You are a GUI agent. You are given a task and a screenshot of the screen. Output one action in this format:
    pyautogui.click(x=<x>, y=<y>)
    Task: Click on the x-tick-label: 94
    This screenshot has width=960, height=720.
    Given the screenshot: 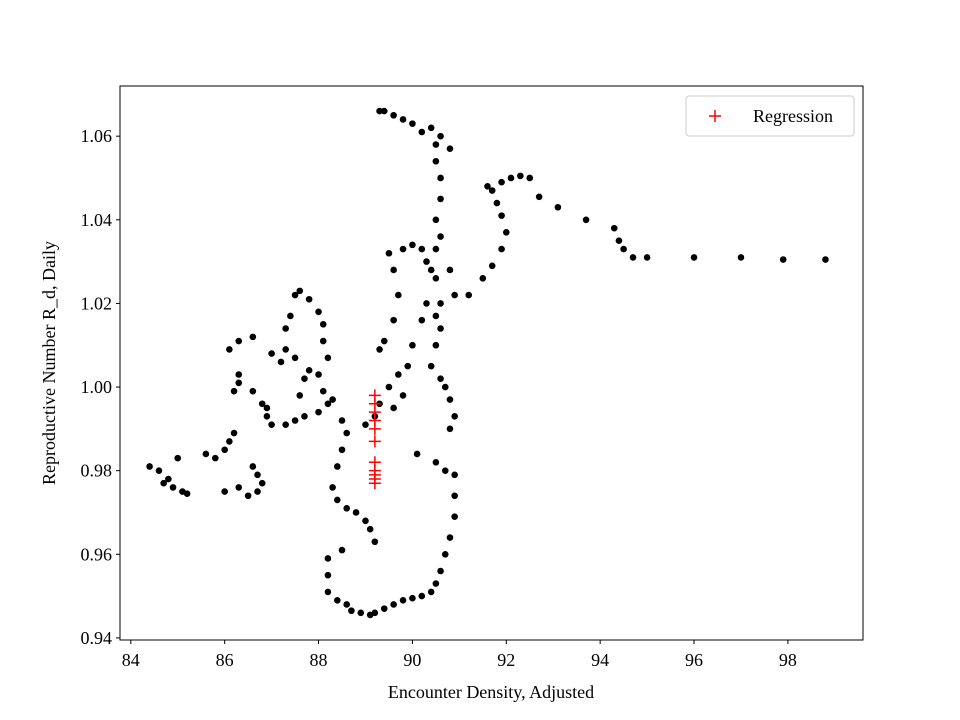 What is the action you would take?
    pyautogui.click(x=600, y=660)
    